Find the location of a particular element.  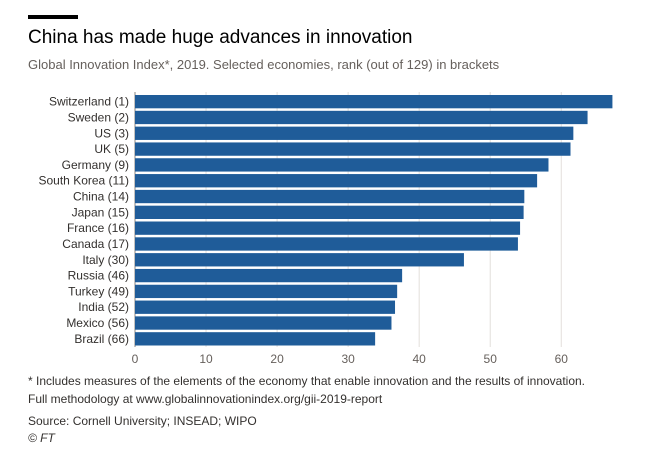

category-label: UK (5) is located at coordinates (111, 149).